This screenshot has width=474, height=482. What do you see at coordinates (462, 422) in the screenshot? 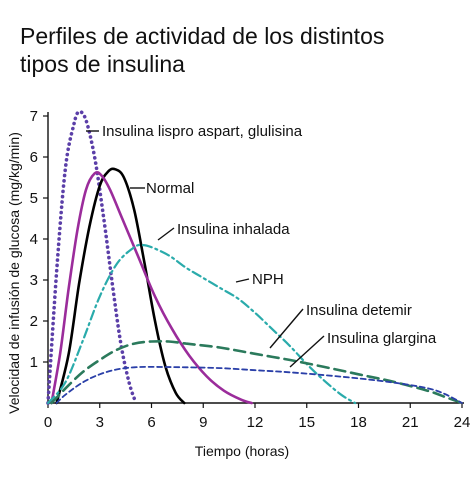
I see `x-tick-label: 24` at bounding box center [462, 422].